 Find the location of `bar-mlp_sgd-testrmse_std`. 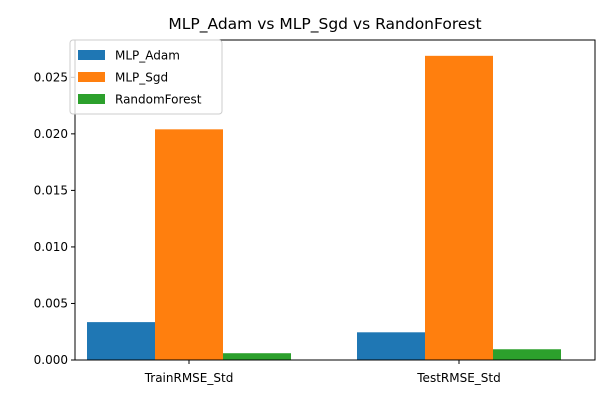

bar-mlp_sgd-testrmse_std is located at coordinates (459, 207).